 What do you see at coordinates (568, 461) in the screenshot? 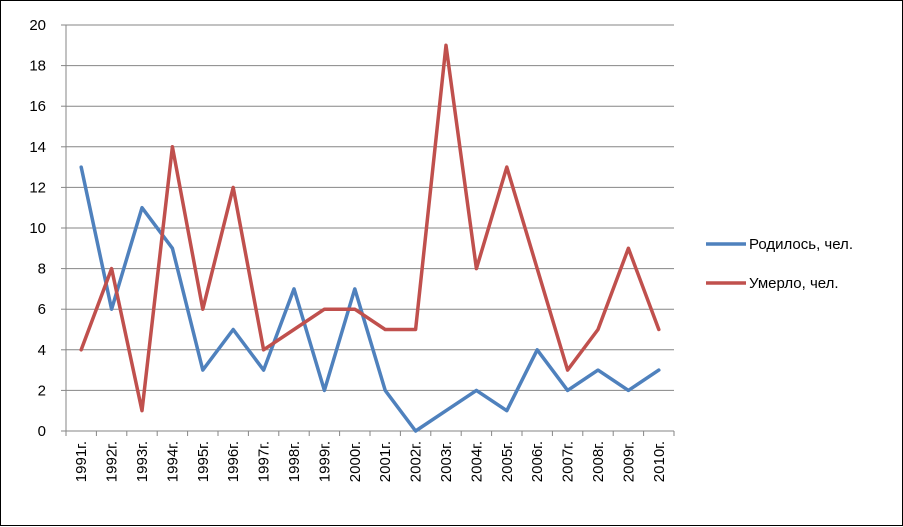
I see `x-tick-label: 2007г.` at bounding box center [568, 461].